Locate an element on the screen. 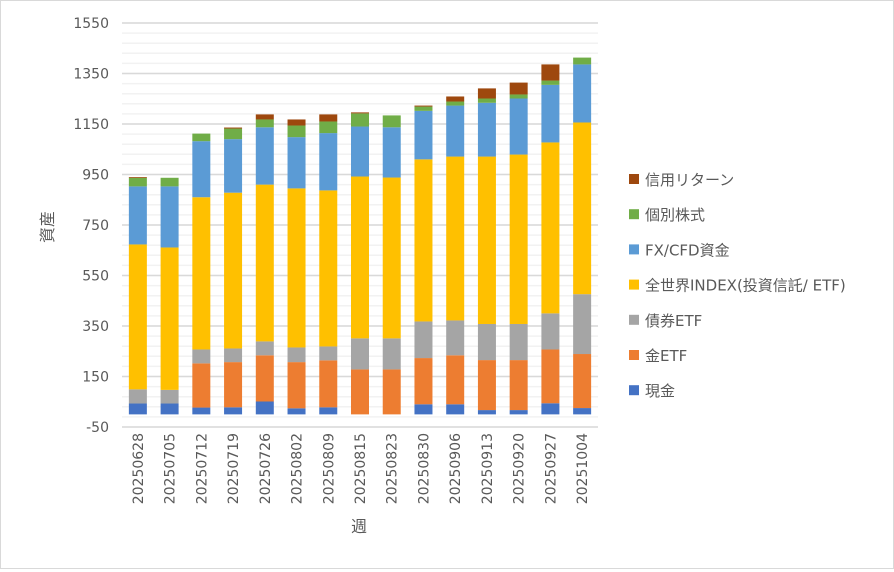 The width and height of the screenshot is (894, 572). x-tick-label: 20250906 is located at coordinates (456, 468).